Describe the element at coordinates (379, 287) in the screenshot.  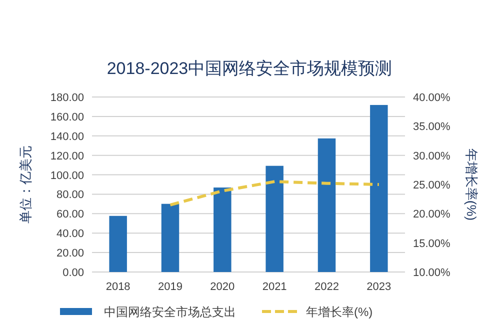
I see `x-tick-label: 2023` at that location.